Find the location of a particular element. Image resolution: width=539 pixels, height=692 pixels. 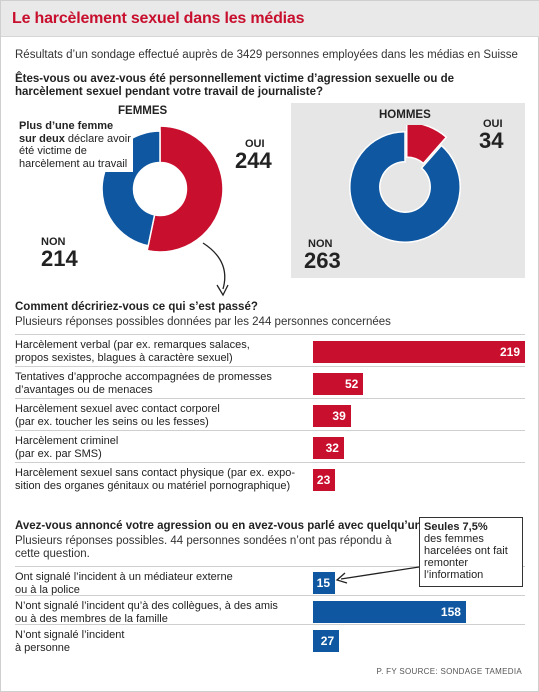

pie-title-femmes: FEMMES is located at coordinates (143, 111).